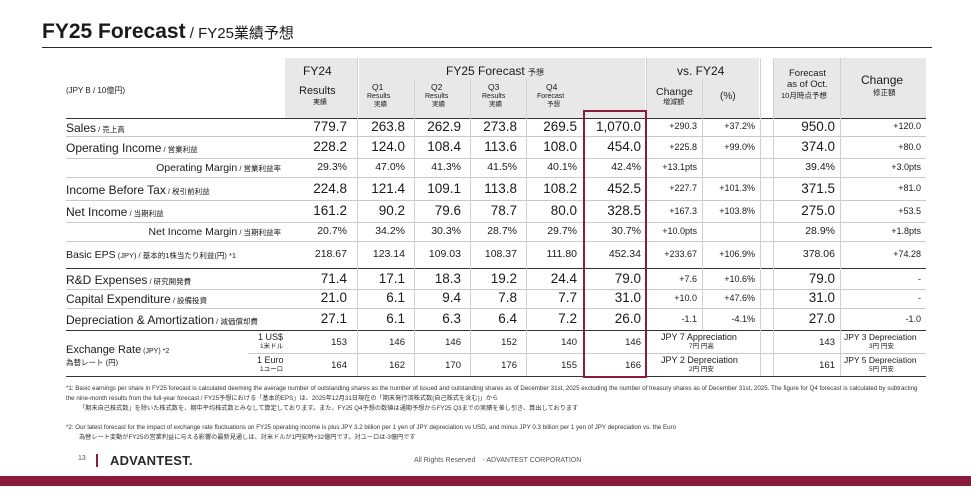  What do you see at coordinates (176, 255) in the screenshot?
I see `row-label-jp: (JPY) / 基本的1株当たり利益(円) *1` at bounding box center [176, 255].